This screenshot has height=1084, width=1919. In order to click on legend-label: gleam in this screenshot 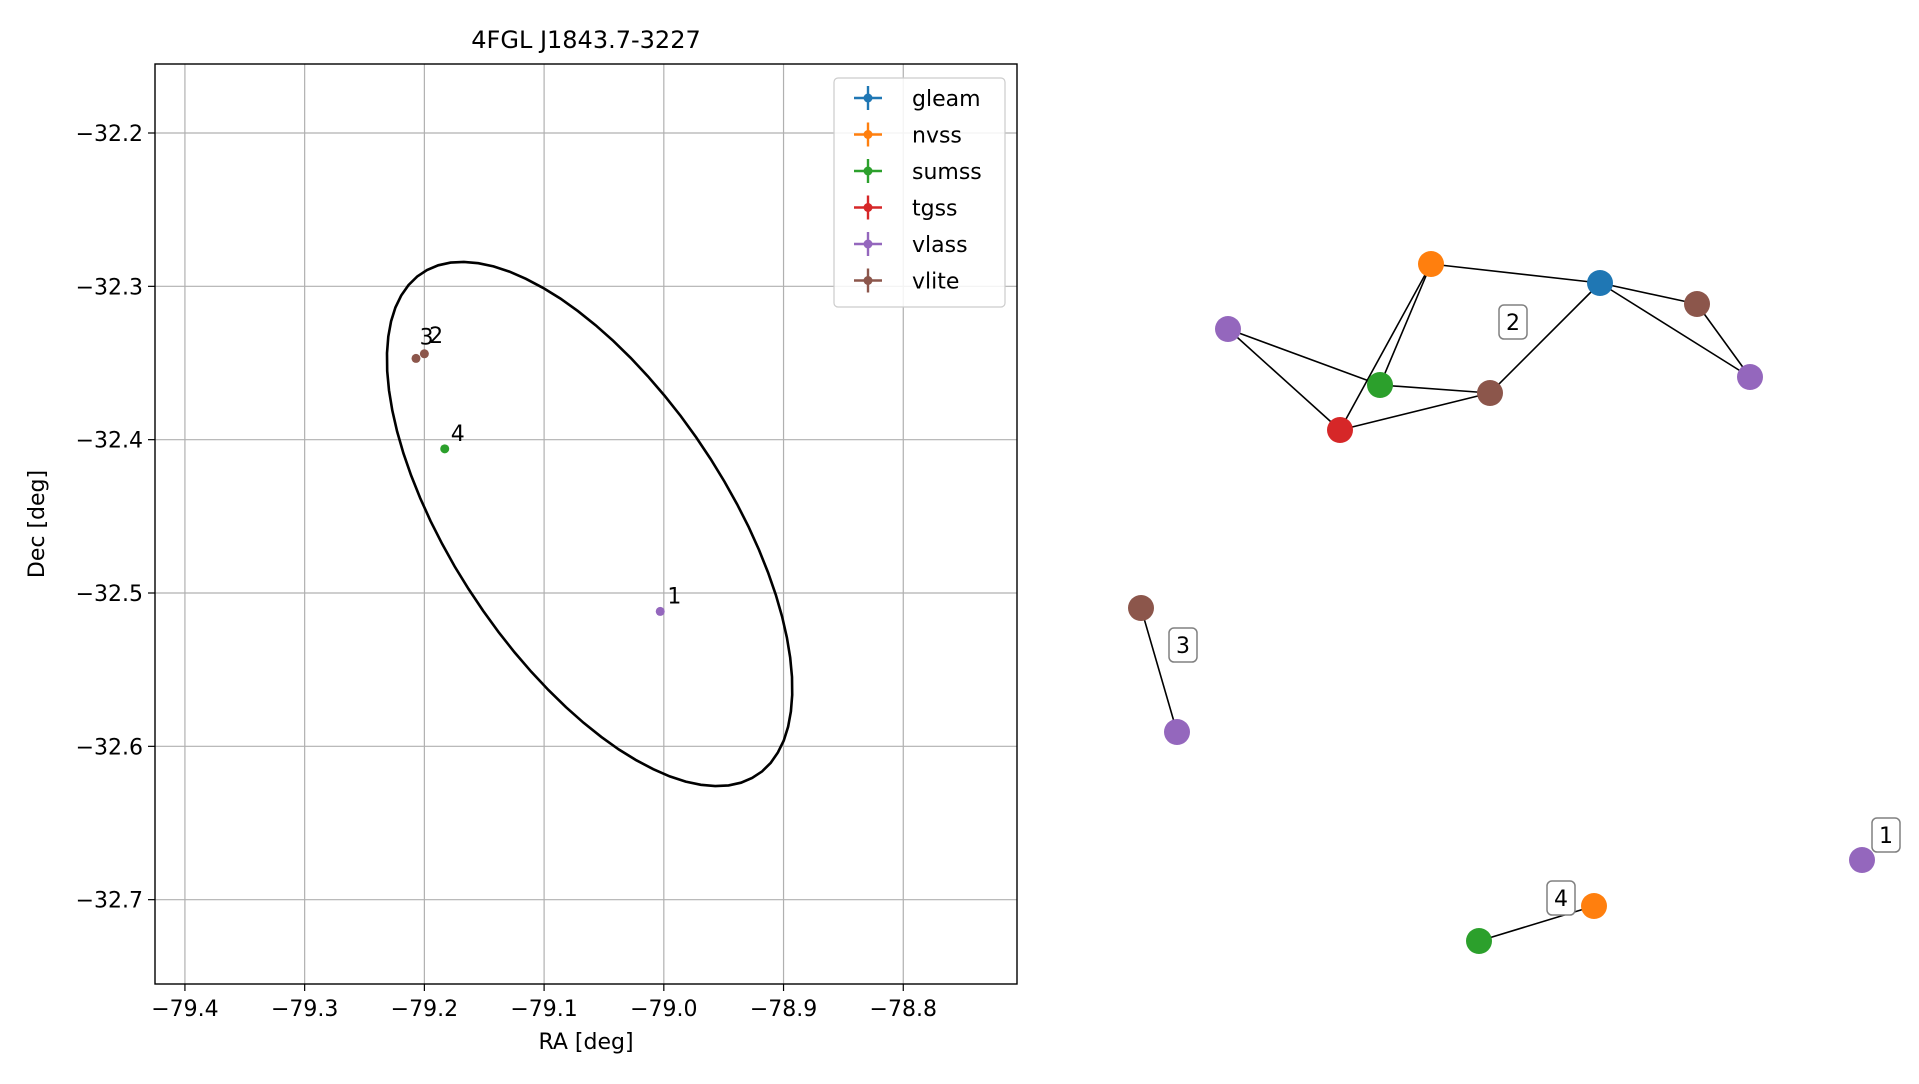, I will do `click(946, 99)`.